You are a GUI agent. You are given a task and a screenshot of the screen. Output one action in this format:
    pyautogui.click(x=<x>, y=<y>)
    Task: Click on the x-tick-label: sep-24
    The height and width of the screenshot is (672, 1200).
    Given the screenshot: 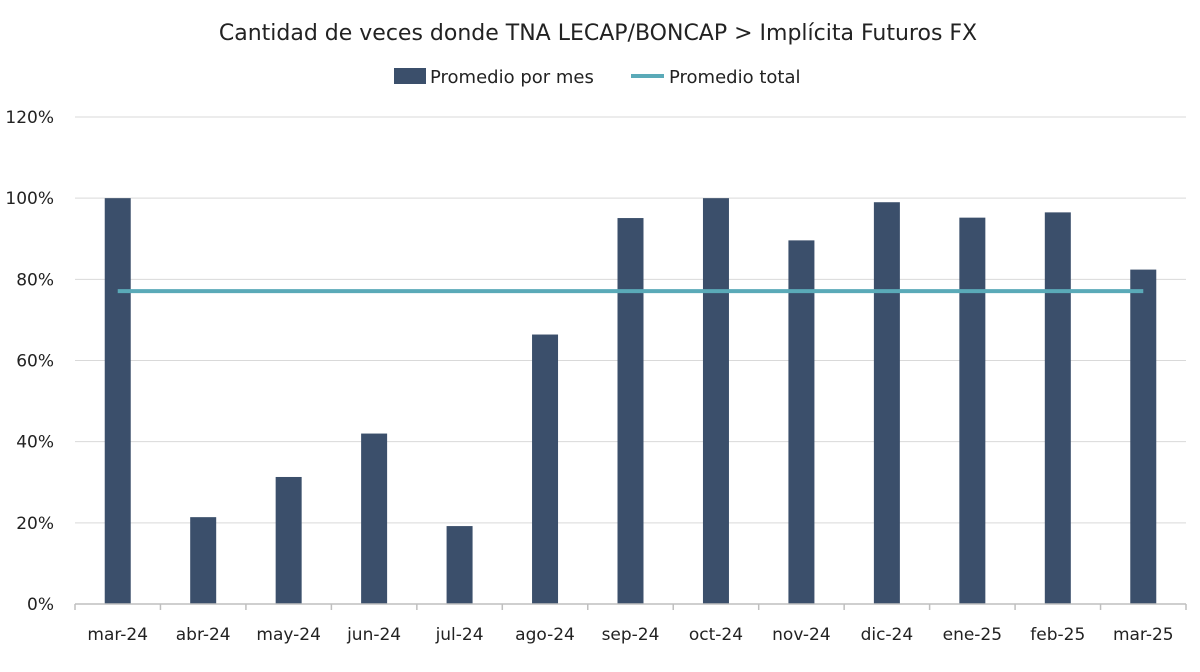 What is the action you would take?
    pyautogui.click(x=631, y=635)
    